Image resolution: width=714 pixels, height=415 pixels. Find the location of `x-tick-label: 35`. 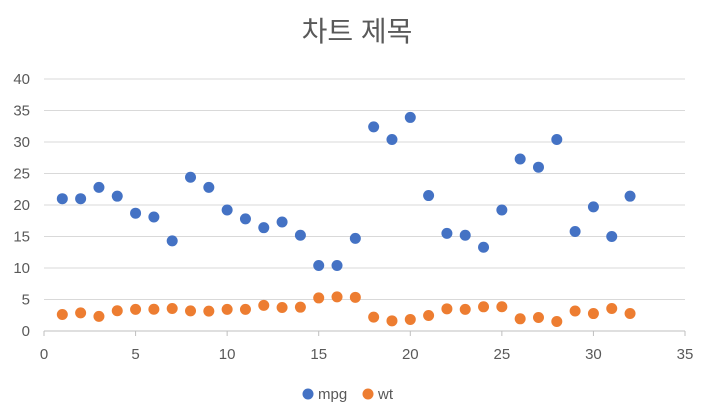

x-tick-label: 35 is located at coordinates (685, 354).